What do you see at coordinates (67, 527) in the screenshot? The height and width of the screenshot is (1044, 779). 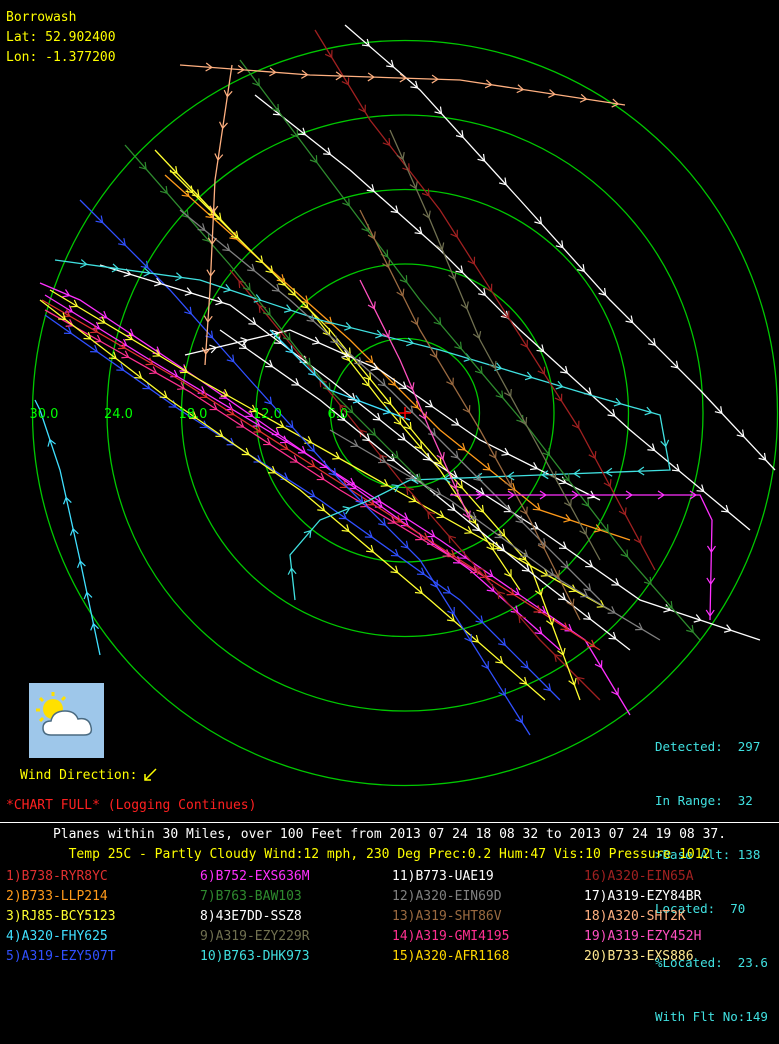 I see `flight-track` at bounding box center [67, 527].